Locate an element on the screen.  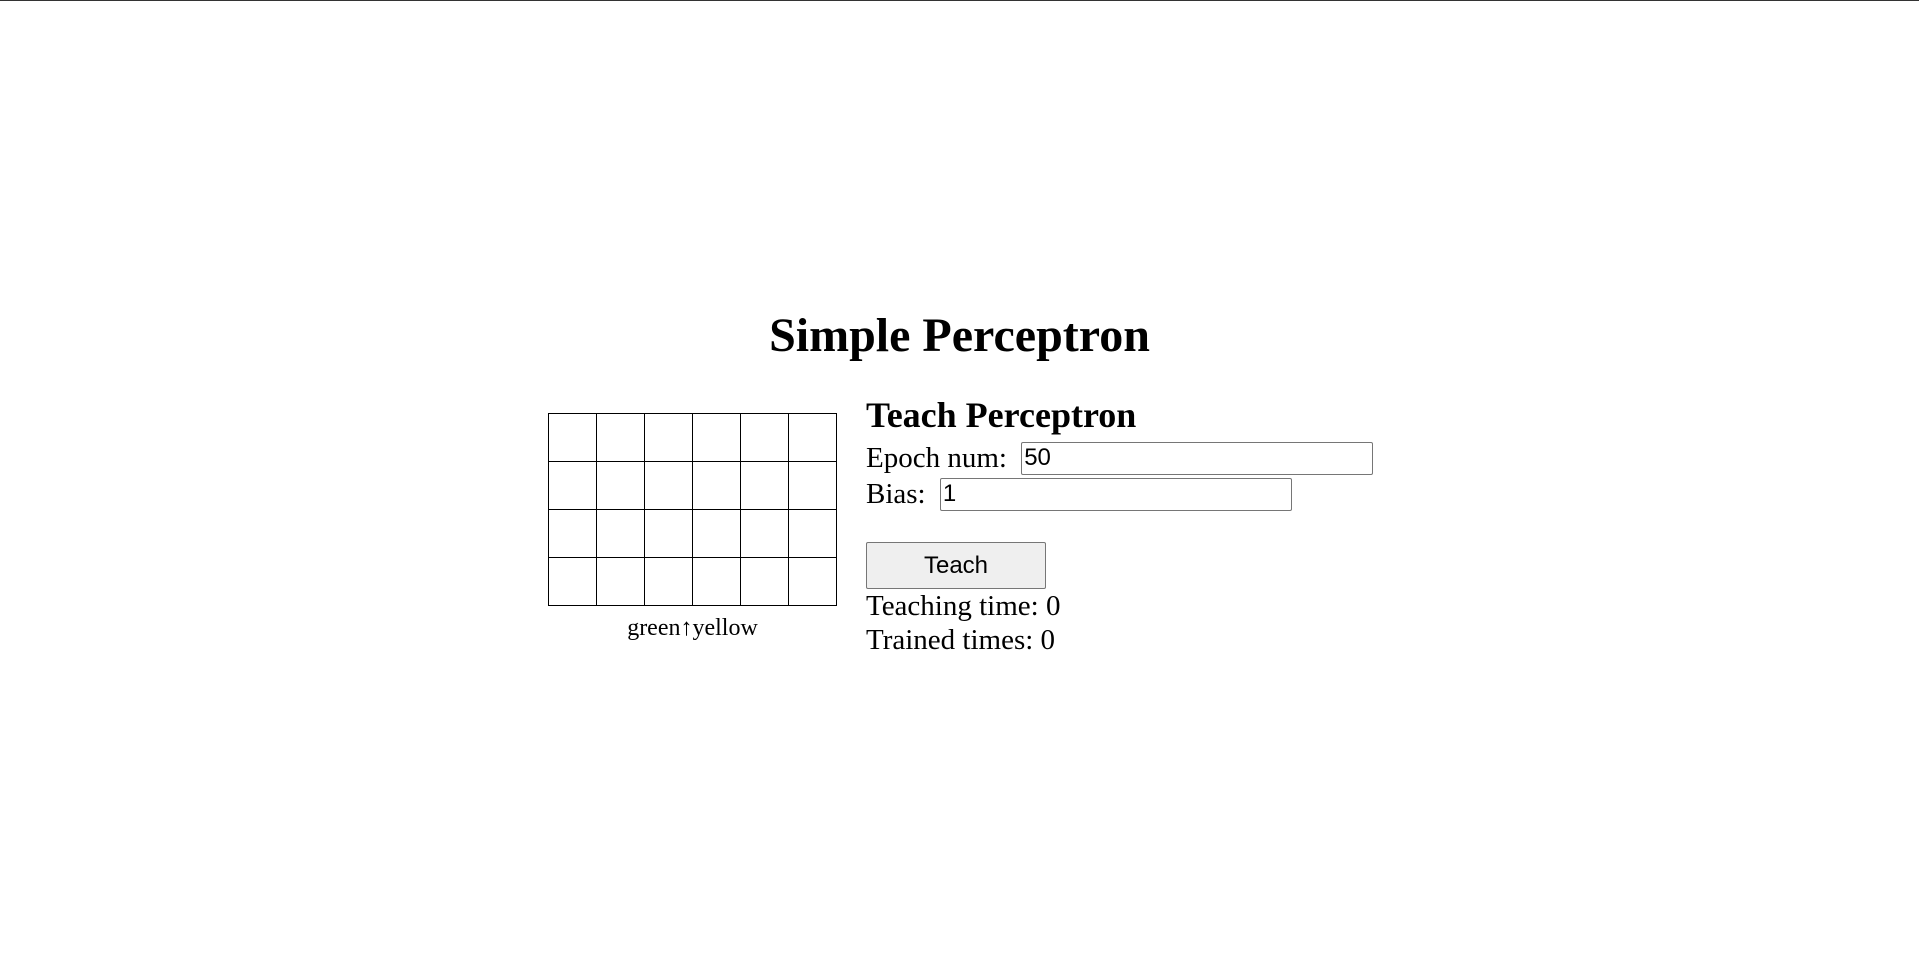
bias-row: Bias: is located at coordinates (1166, 494).